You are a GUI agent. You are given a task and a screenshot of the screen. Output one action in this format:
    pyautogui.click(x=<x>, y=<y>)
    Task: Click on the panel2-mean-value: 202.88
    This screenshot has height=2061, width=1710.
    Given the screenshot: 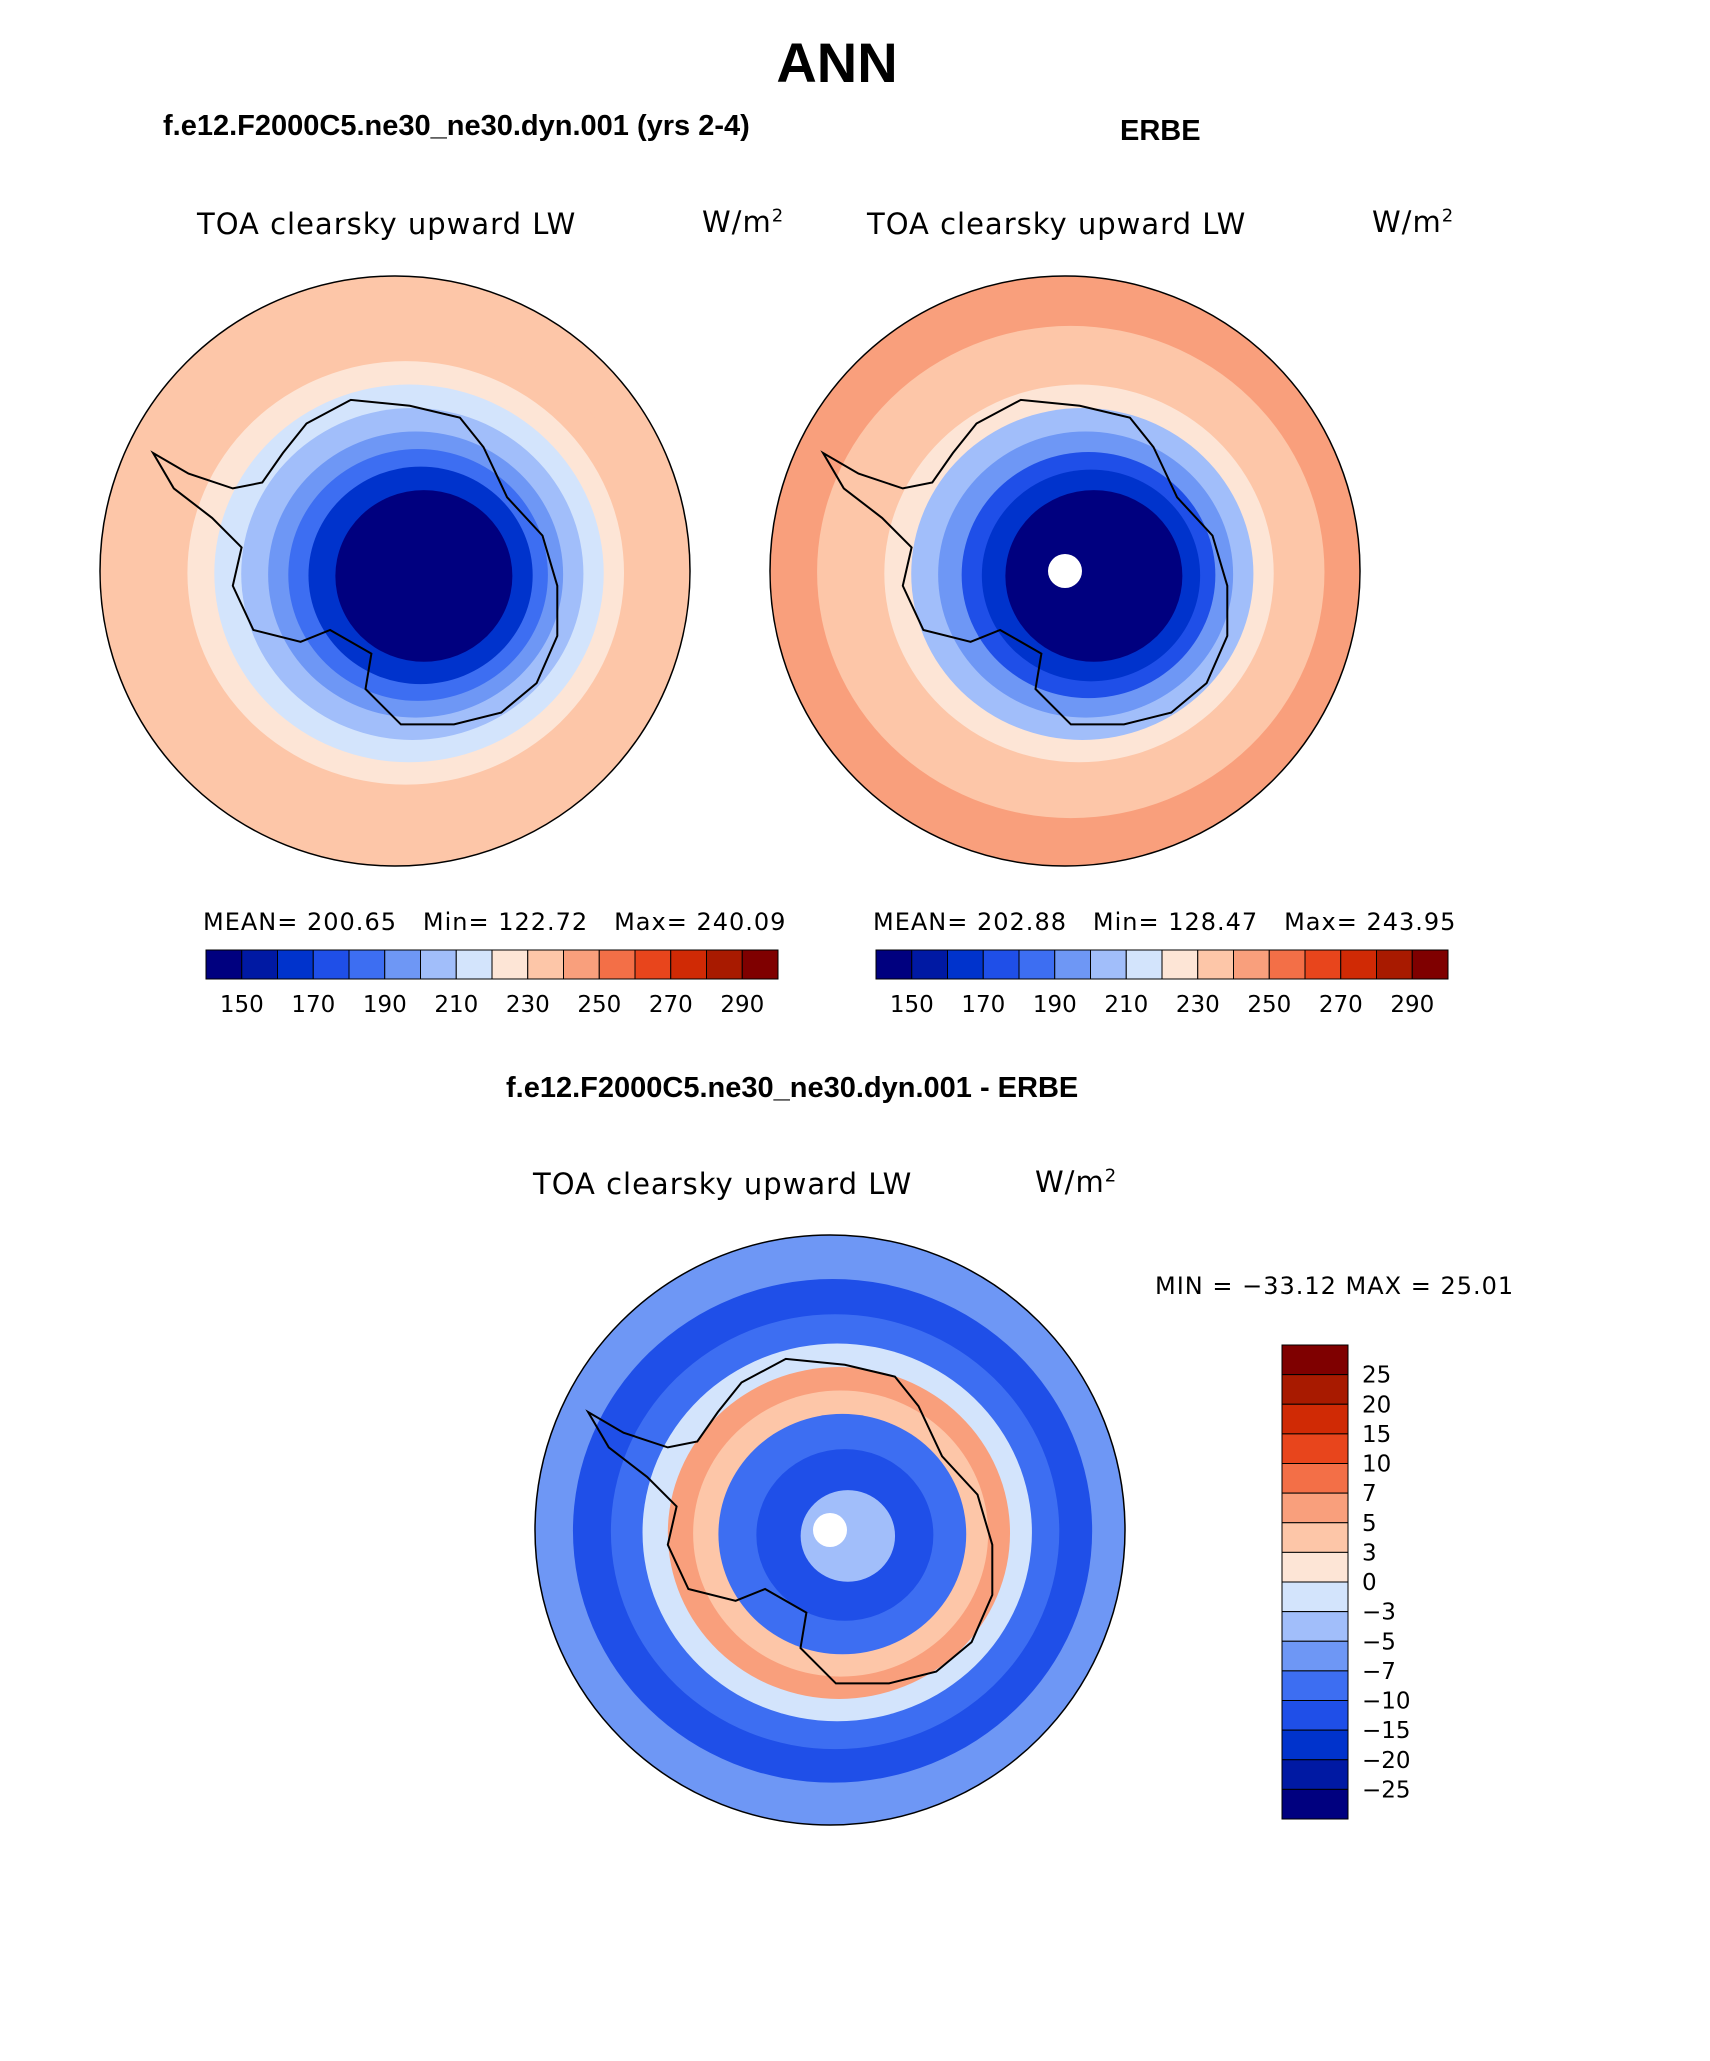 What is the action you would take?
    pyautogui.click(x=1022, y=922)
    